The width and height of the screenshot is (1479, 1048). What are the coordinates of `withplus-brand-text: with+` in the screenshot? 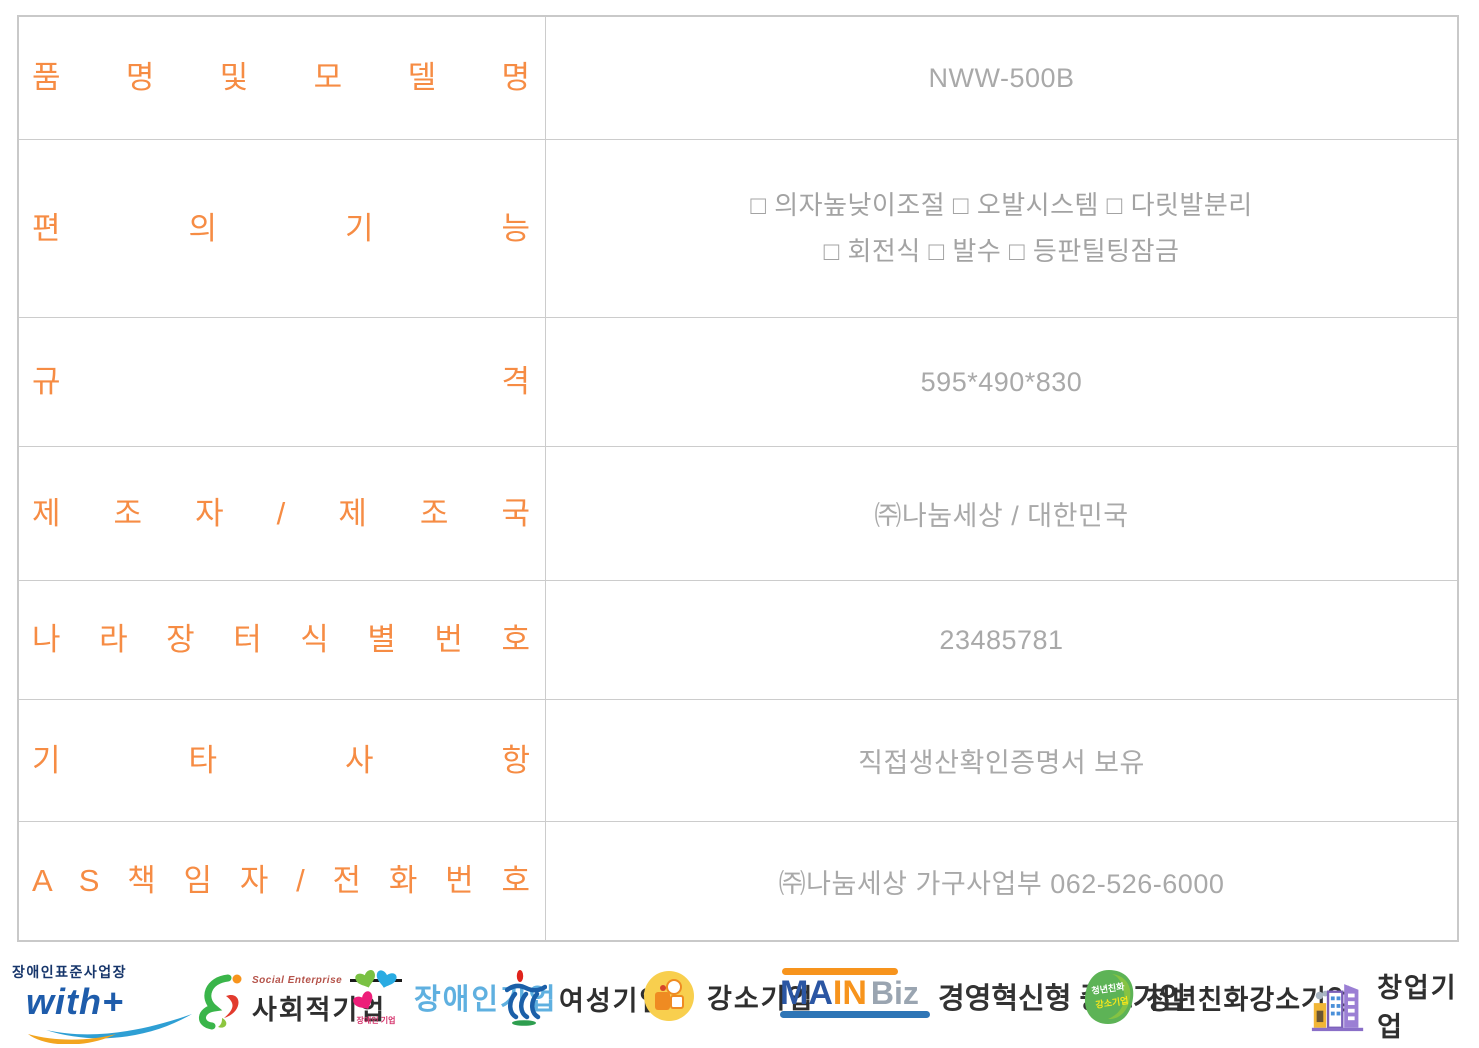 It's located at (75, 1001).